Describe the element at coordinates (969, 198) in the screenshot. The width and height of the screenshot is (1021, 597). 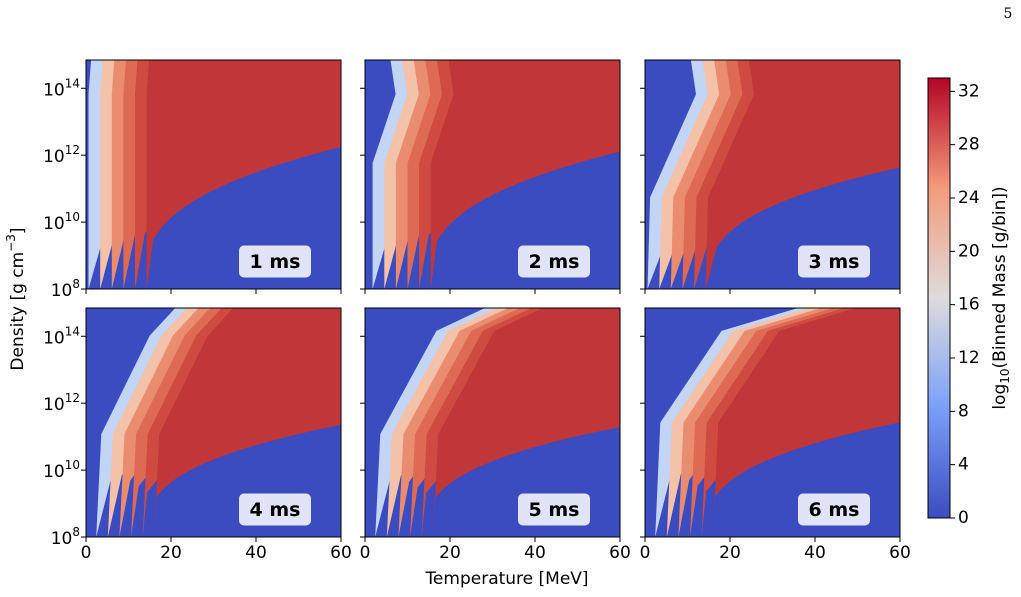
I see `colorbar-tick-label: 24` at that location.